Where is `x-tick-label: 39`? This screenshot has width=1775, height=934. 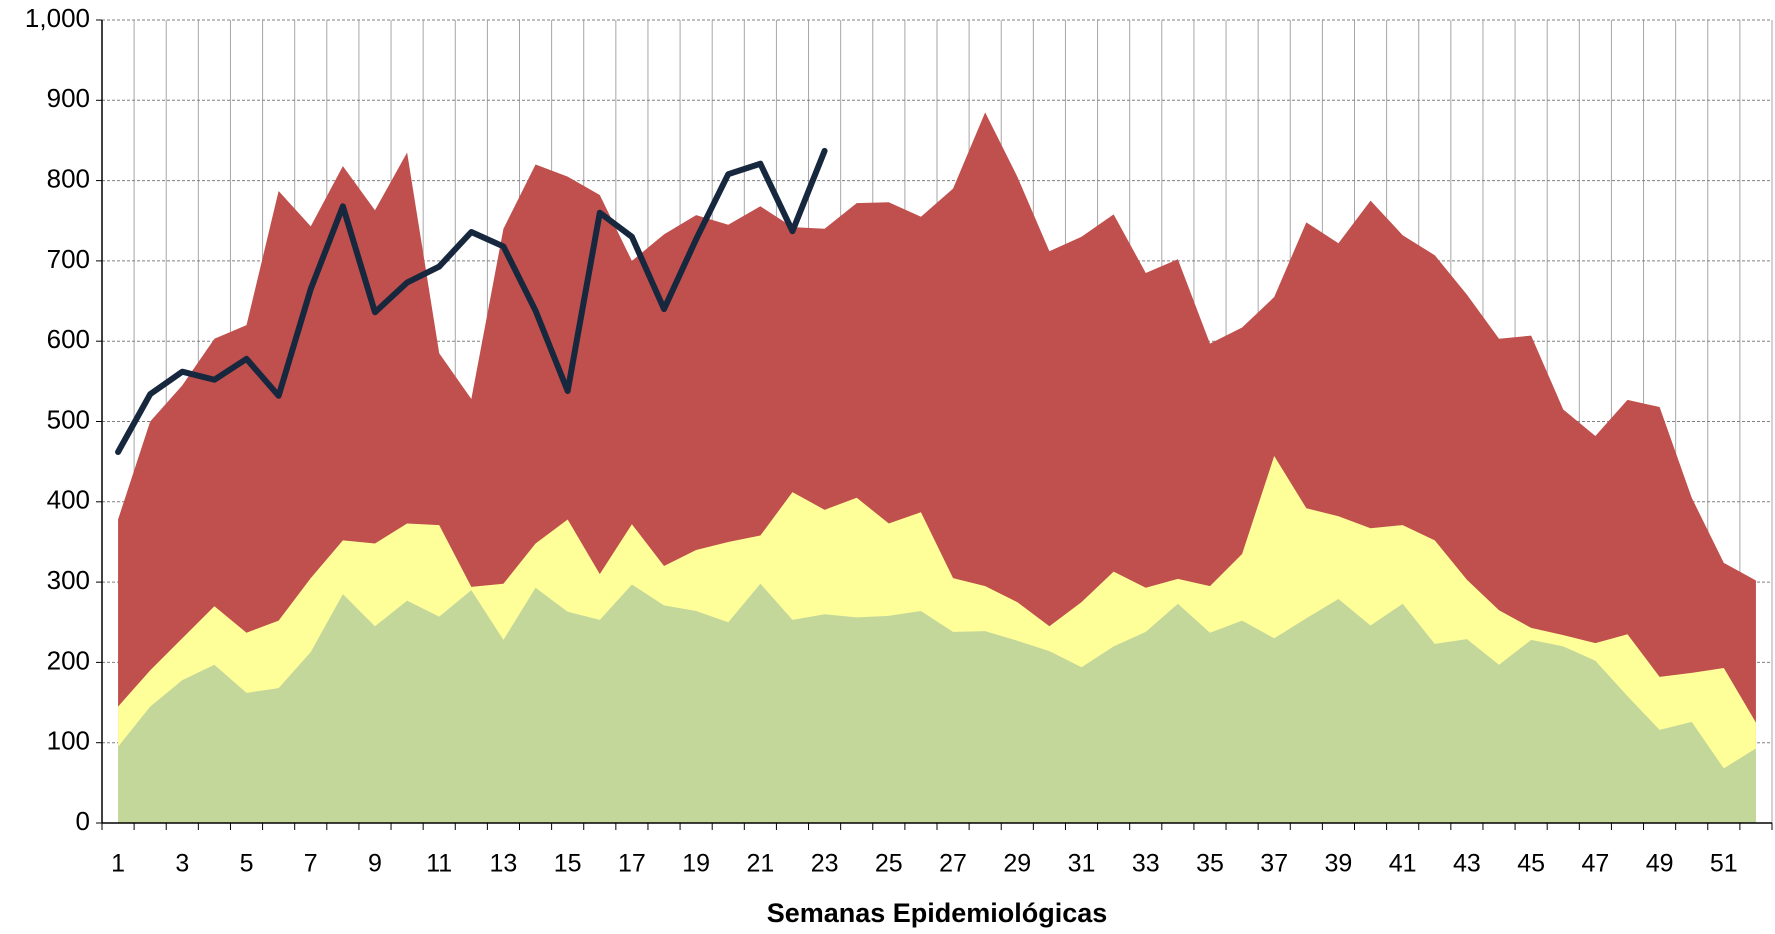
x-tick-label: 39 is located at coordinates (1339, 864).